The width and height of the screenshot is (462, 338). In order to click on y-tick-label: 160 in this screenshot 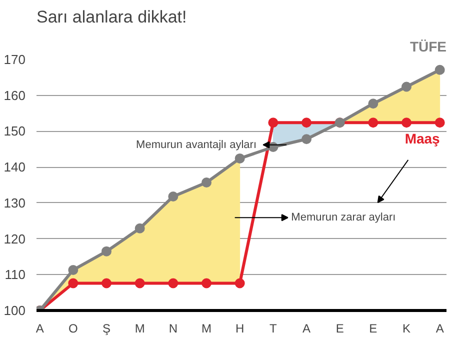, I will do `click(15, 95)`.